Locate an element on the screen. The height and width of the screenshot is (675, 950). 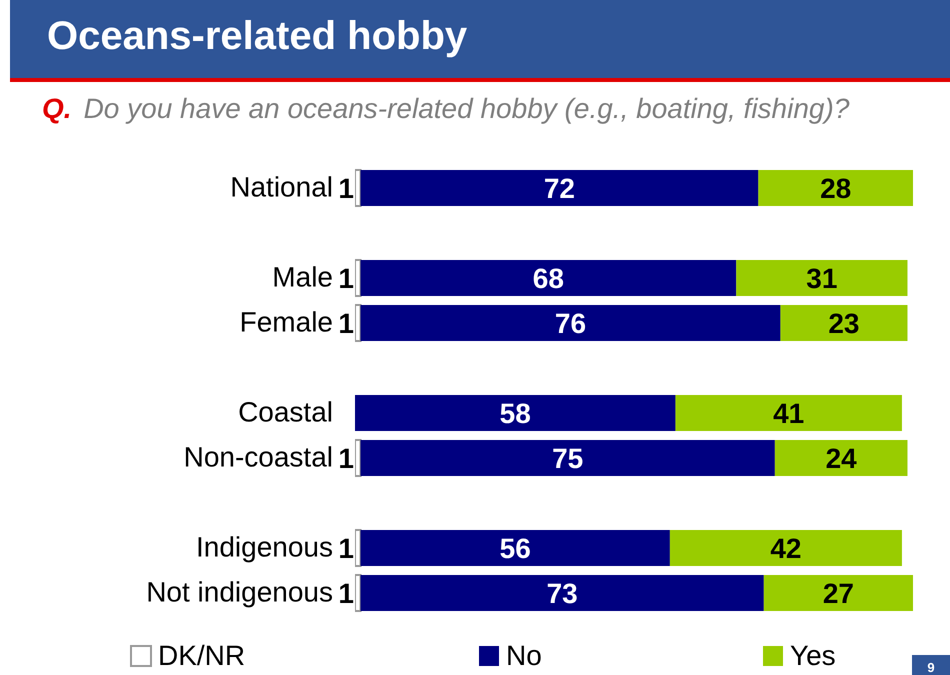
data-label: 72 is located at coordinates (559, 188).